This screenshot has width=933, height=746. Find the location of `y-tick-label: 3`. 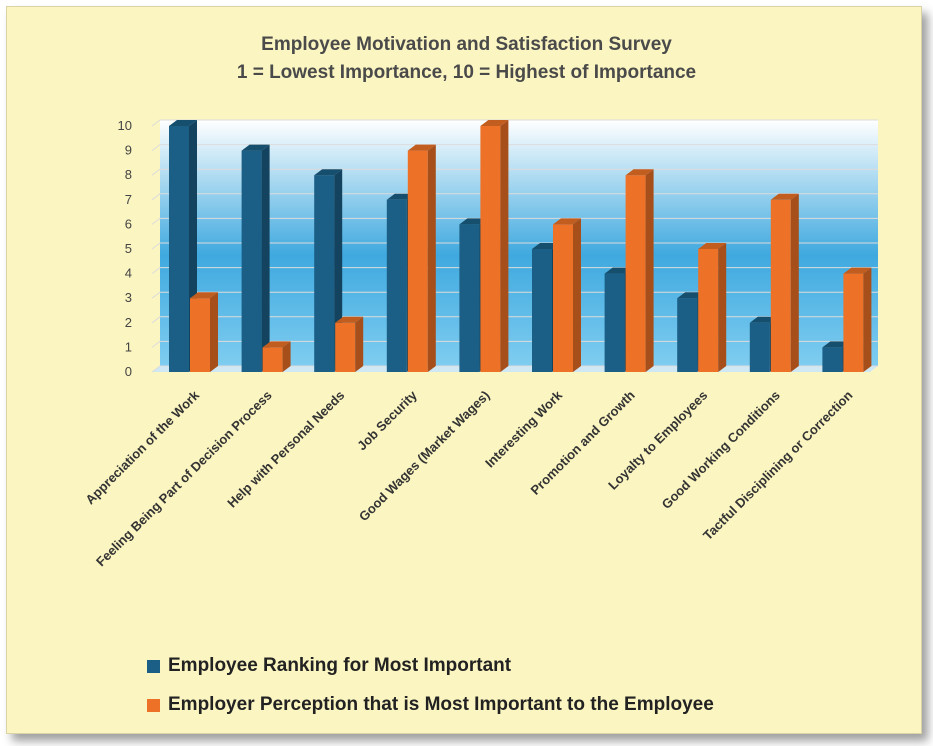

y-tick-label: 3 is located at coordinates (128, 297).